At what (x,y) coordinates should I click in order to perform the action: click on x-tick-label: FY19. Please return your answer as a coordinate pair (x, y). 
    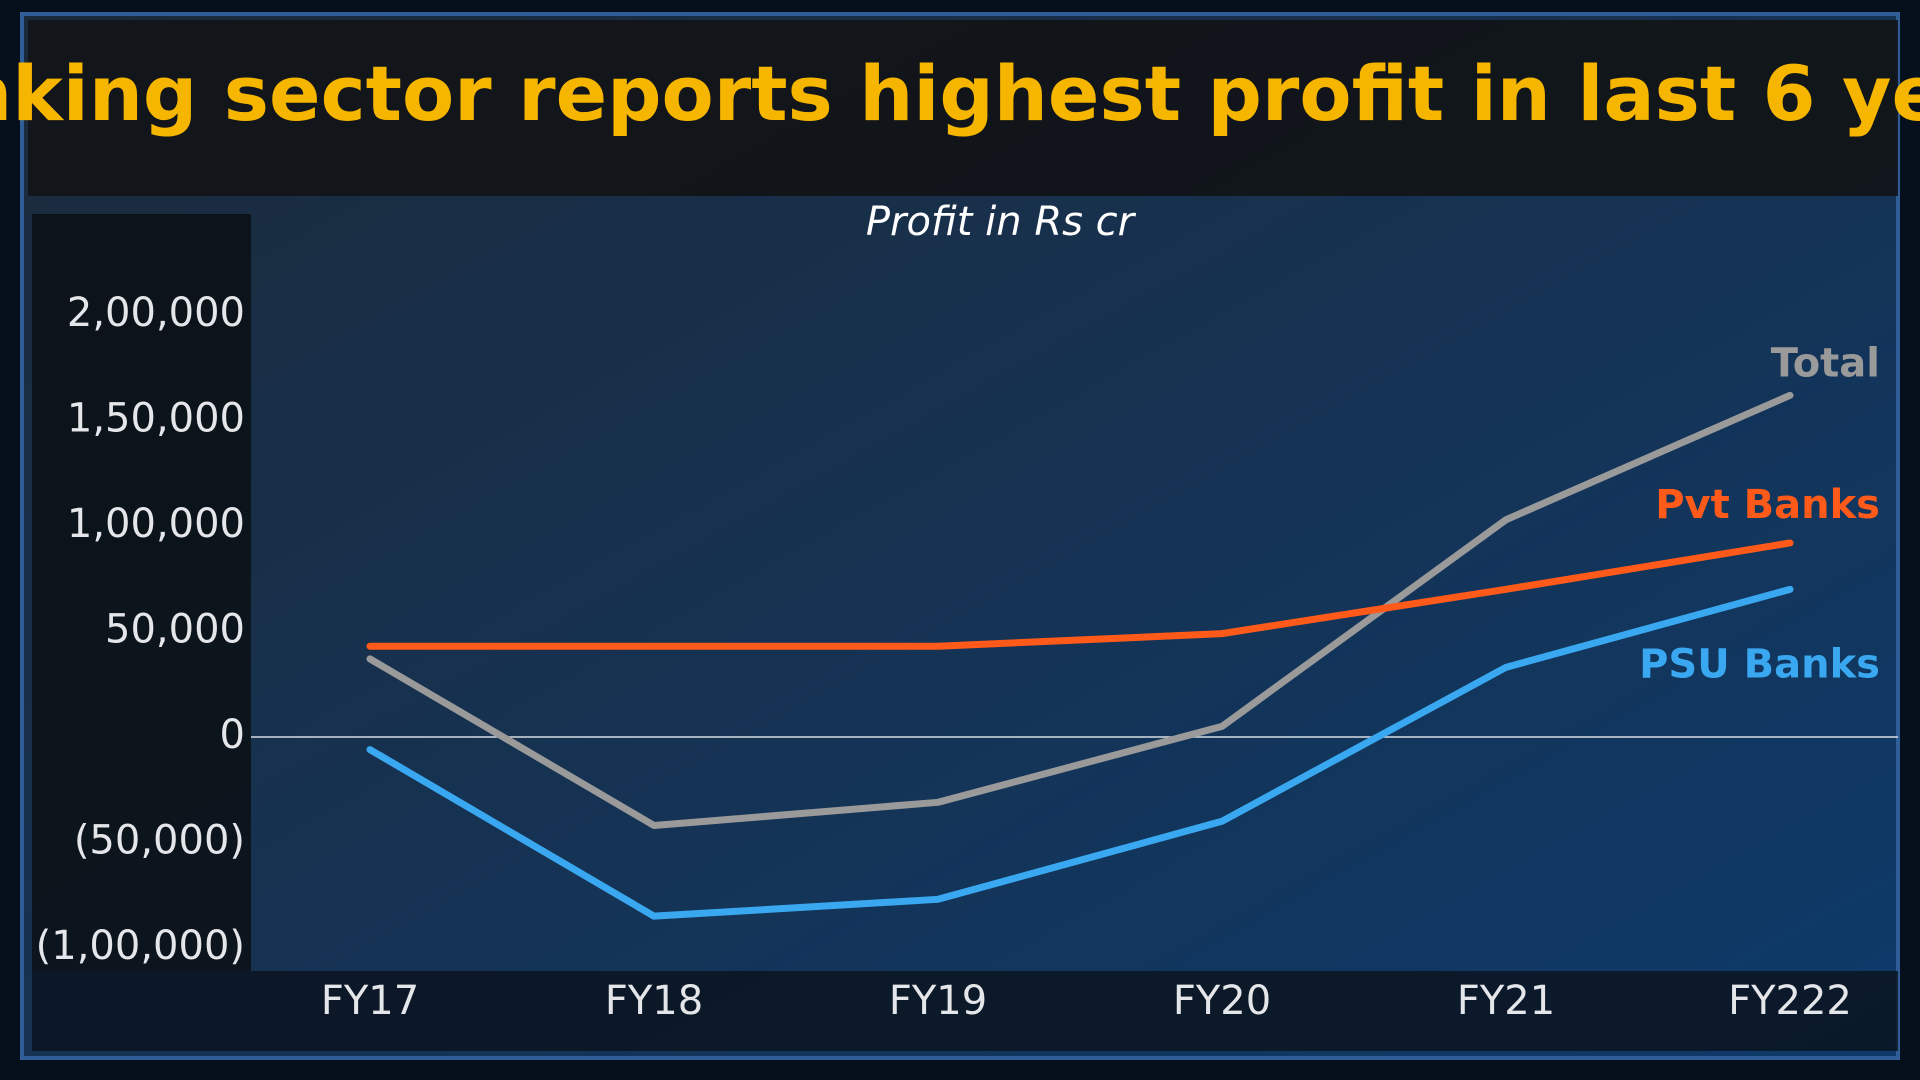
    Looking at the image, I should click on (938, 1001).